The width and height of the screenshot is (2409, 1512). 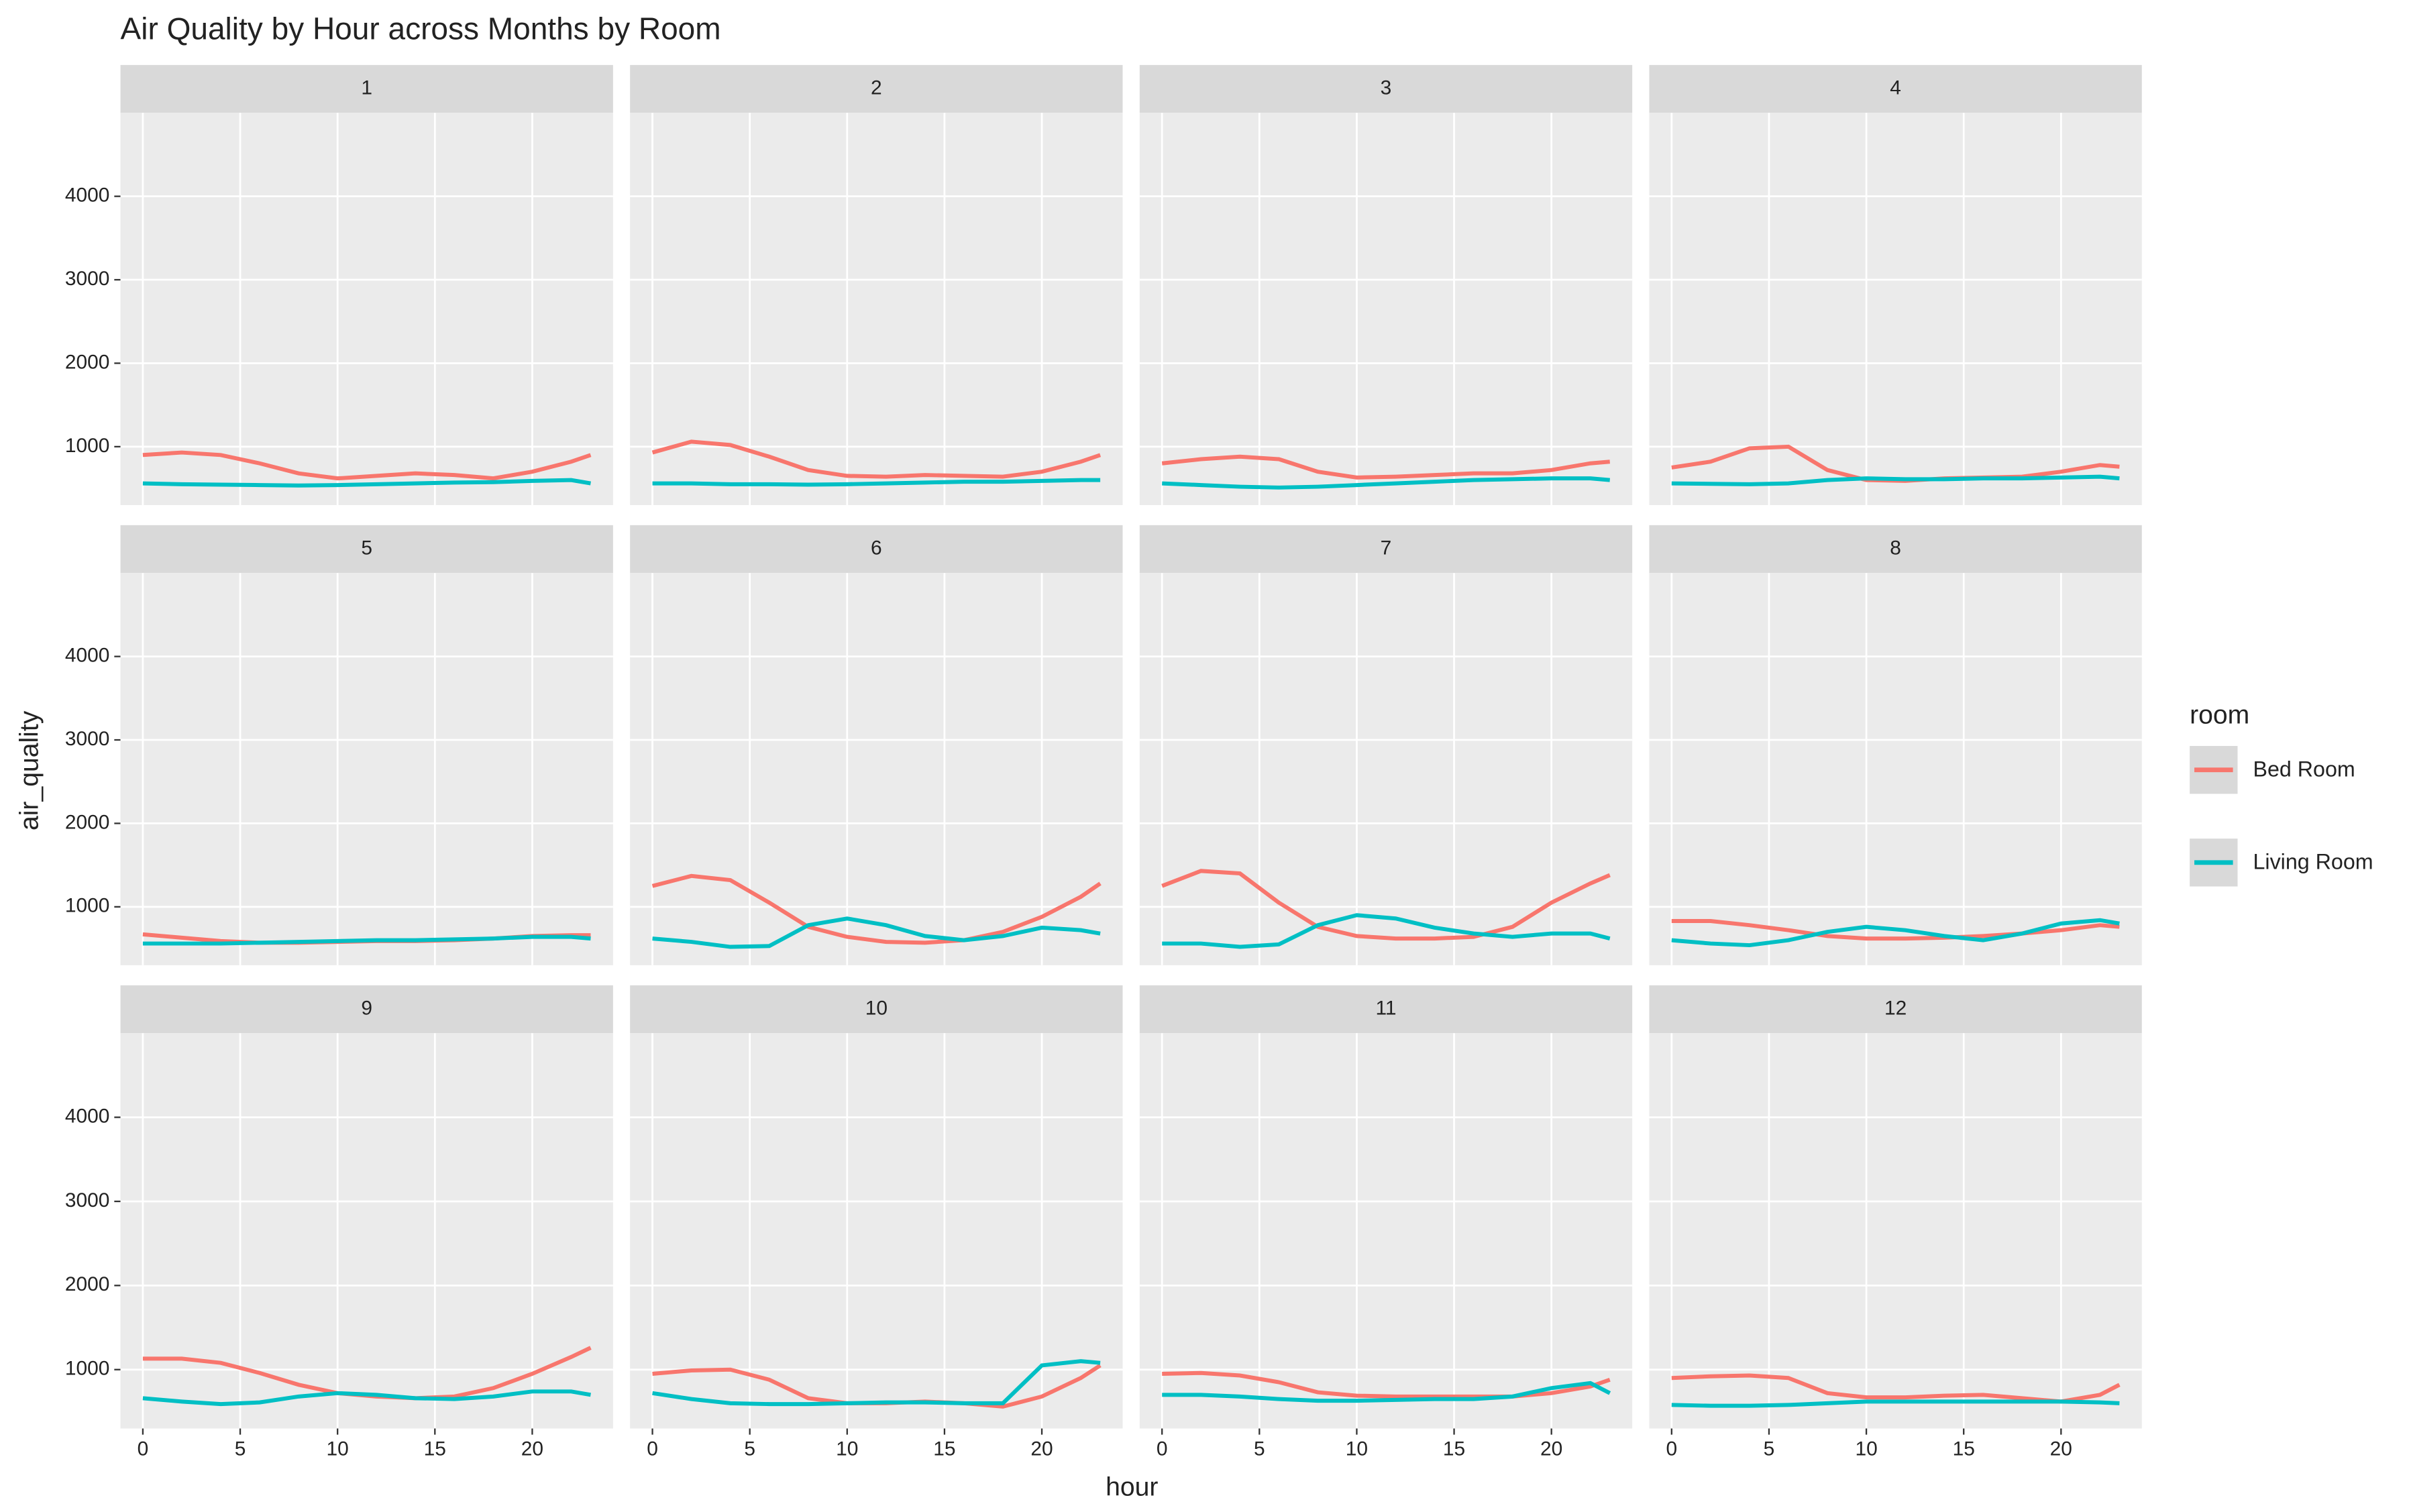 What do you see at coordinates (2313, 861) in the screenshot?
I see `legend-label: Living Room` at bounding box center [2313, 861].